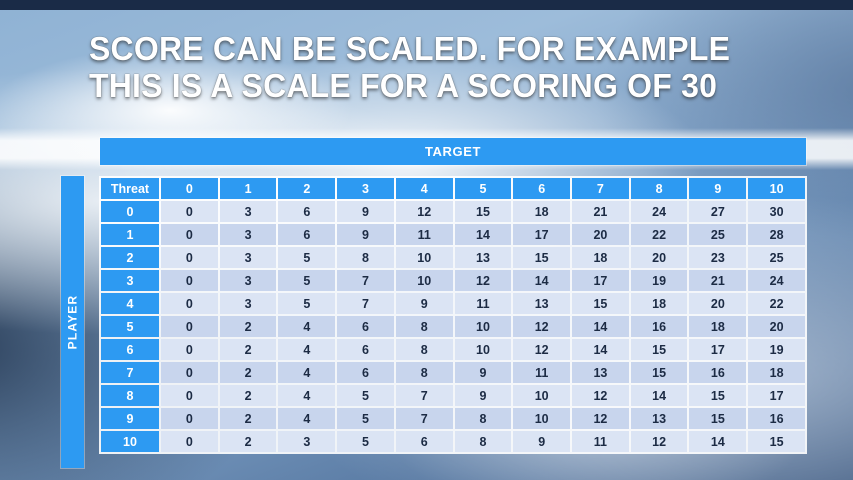 Image resolution: width=853 pixels, height=480 pixels. Describe the element at coordinates (659, 188) in the screenshot. I see `target-col-header: 8` at that location.